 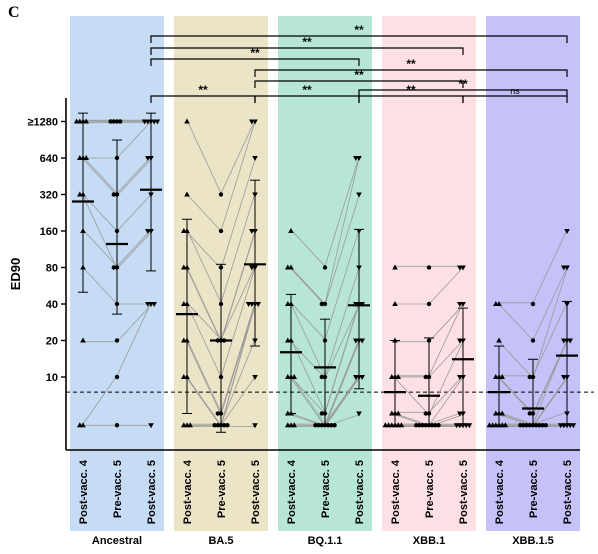 I want to click on significance-label-4: **, so click(x=359, y=75).